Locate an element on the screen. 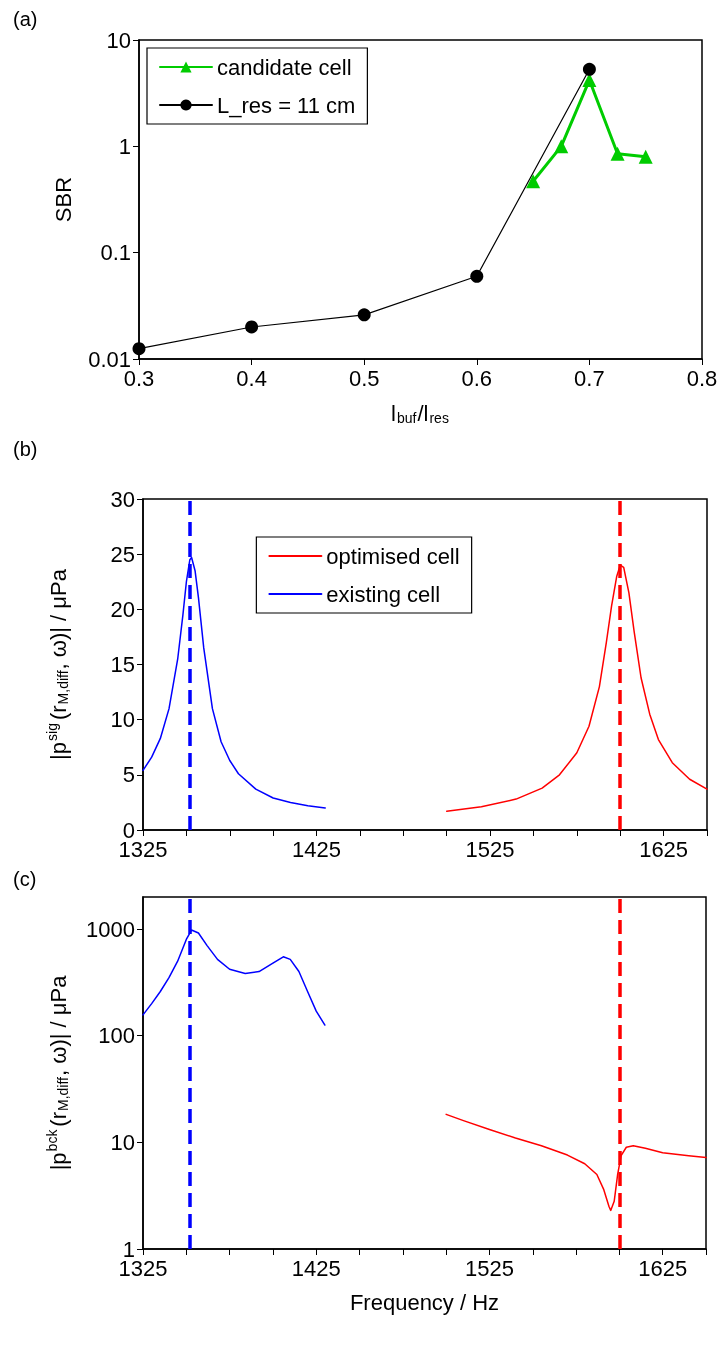  legend-label: L_res = 11 cm is located at coordinates (286, 105).